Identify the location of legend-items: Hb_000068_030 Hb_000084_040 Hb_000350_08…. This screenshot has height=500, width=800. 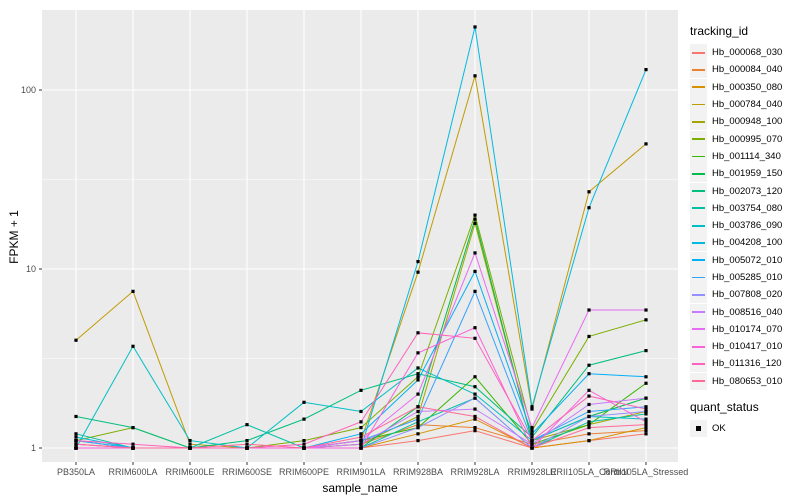
(745, 217).